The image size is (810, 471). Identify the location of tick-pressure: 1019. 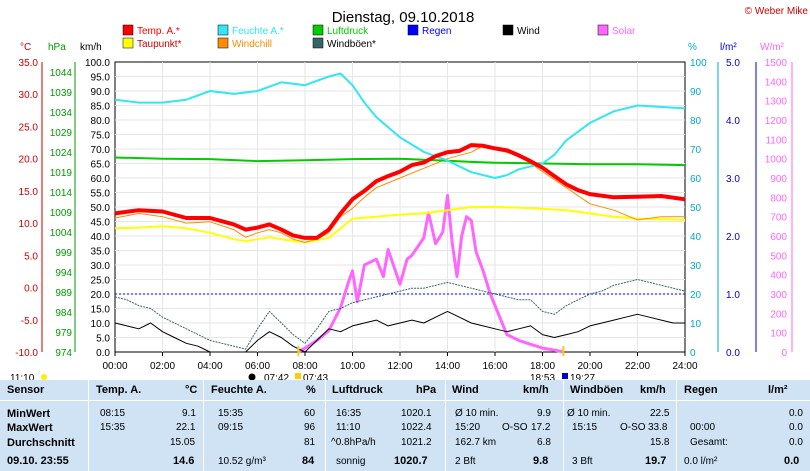
(61, 173).